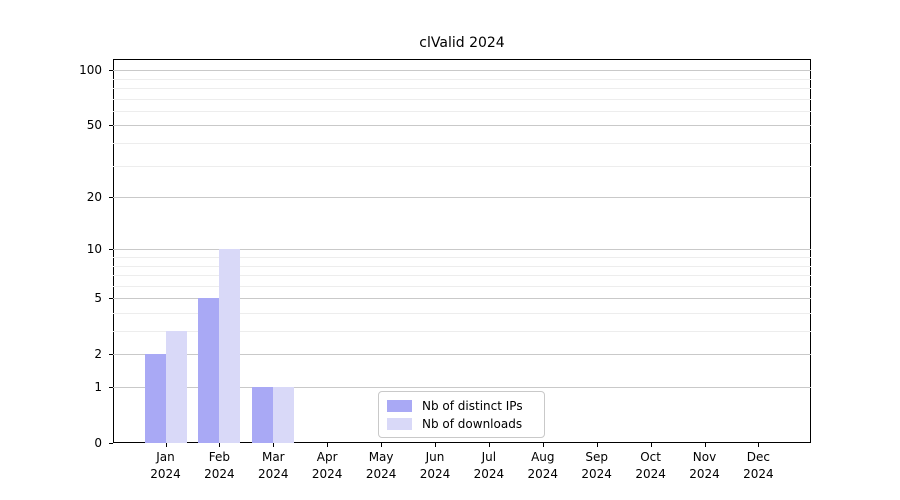  What do you see at coordinates (462, 43) in the screenshot?
I see `chart-title: clValid 2024` at bounding box center [462, 43].